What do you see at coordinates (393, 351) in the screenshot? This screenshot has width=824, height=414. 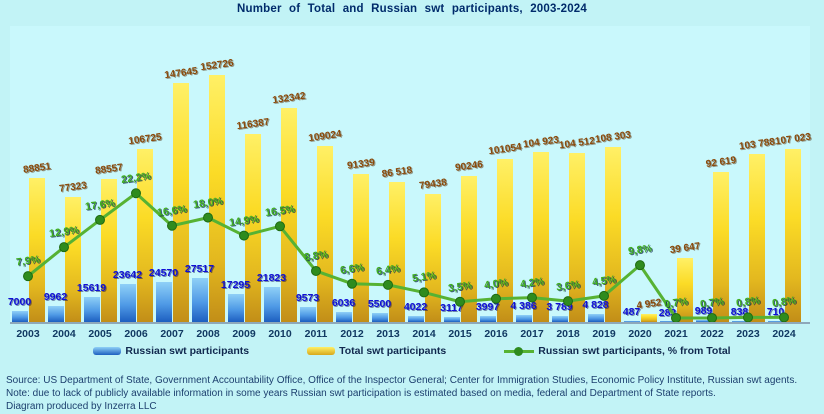 I see `legend-label-total: Total swt participants` at bounding box center [393, 351].